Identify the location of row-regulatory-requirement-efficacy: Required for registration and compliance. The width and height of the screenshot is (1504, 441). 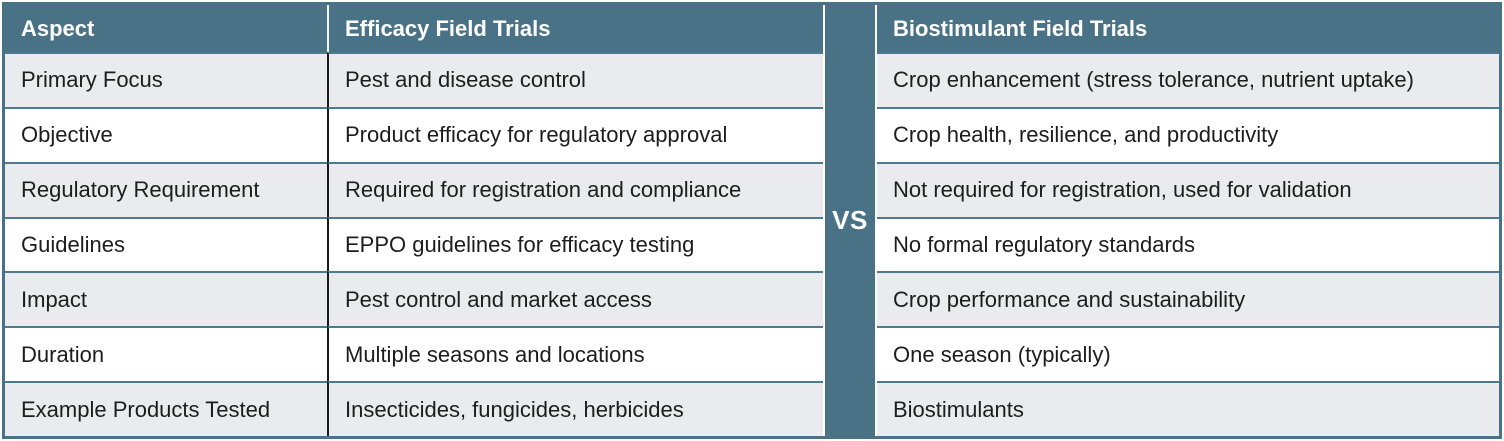
(575, 189).